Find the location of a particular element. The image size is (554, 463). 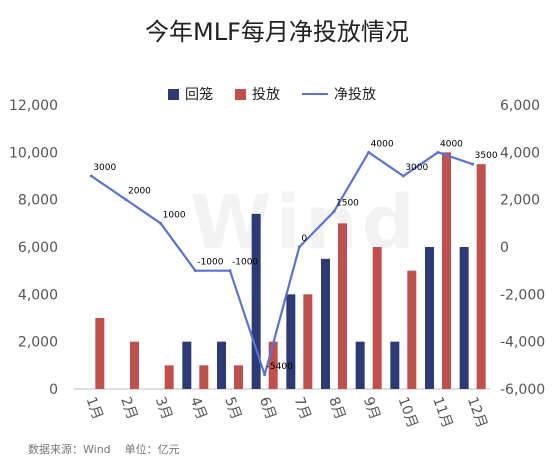

x-tick-label: 3月 is located at coordinates (163, 408).